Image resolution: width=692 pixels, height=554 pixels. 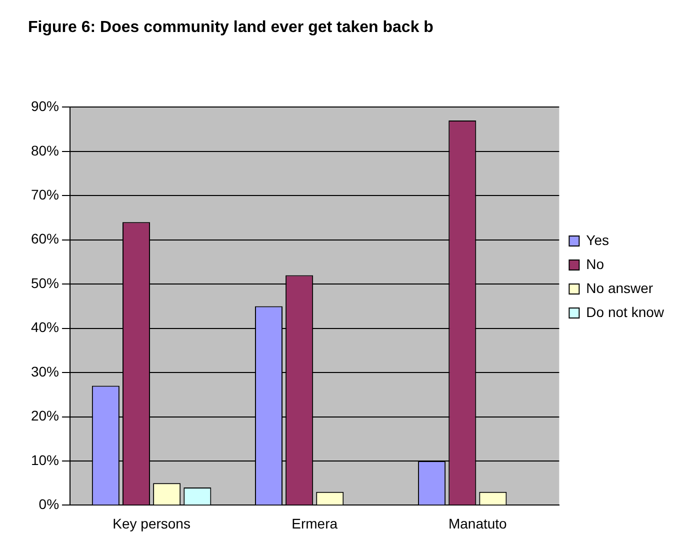 What do you see at coordinates (45, 282) in the screenshot?
I see `y-tick-label: 50%` at bounding box center [45, 282].